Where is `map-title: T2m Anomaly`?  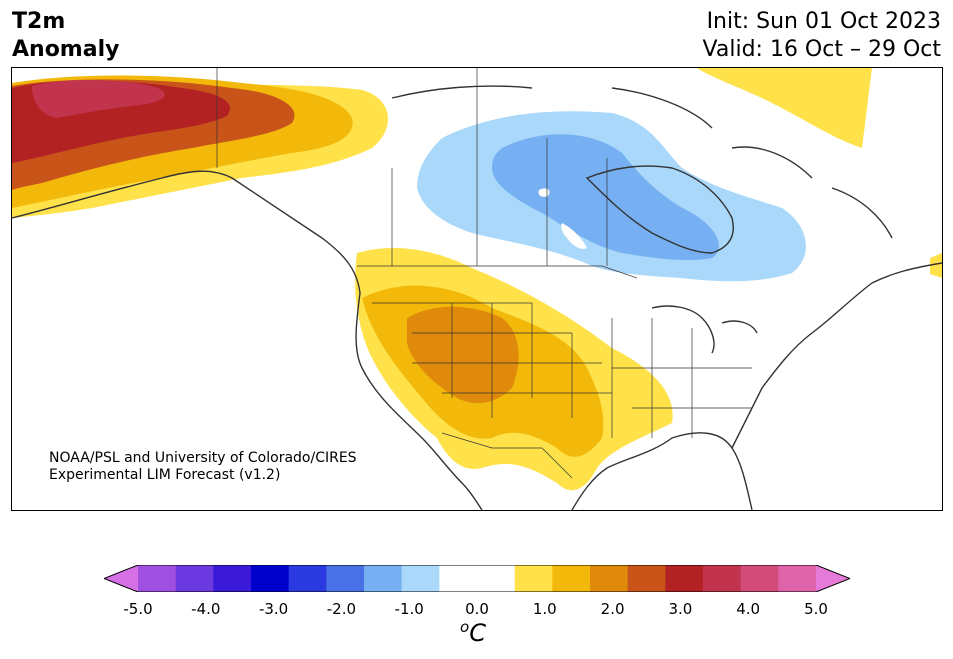 map-title: T2m Anomaly is located at coordinates (65, 36).